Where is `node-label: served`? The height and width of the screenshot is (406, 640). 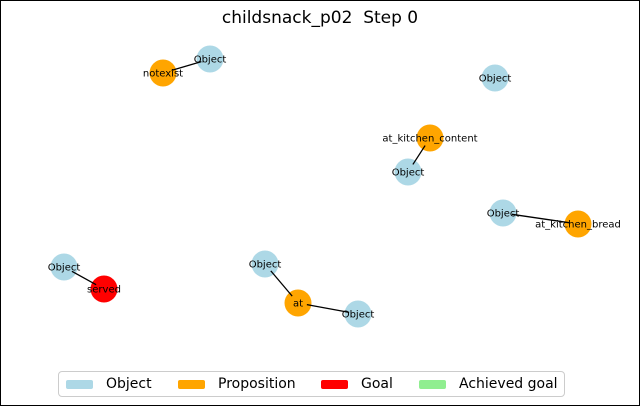 node-label: served is located at coordinates (104, 290).